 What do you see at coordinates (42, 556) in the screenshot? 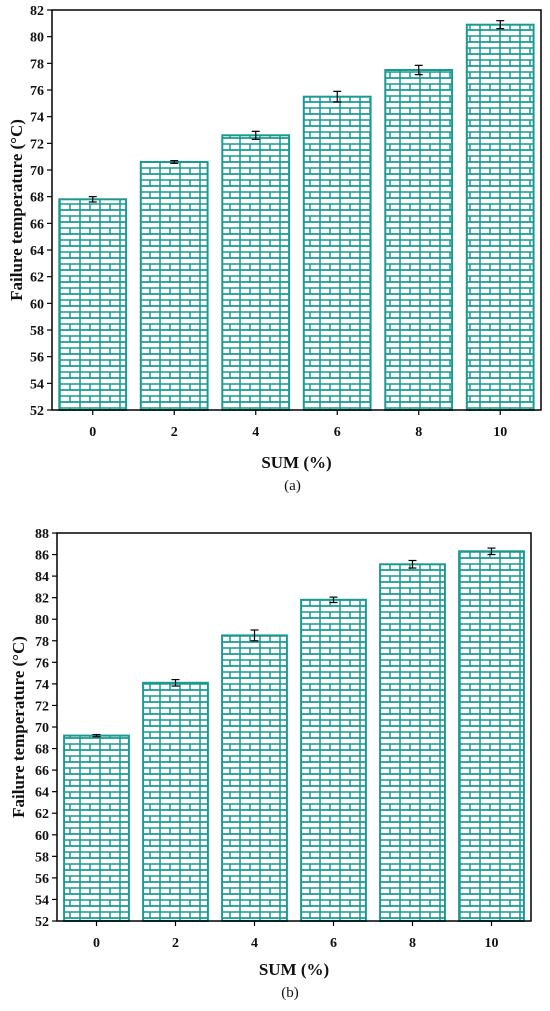
I see `y-tick-label: 86` at bounding box center [42, 556].